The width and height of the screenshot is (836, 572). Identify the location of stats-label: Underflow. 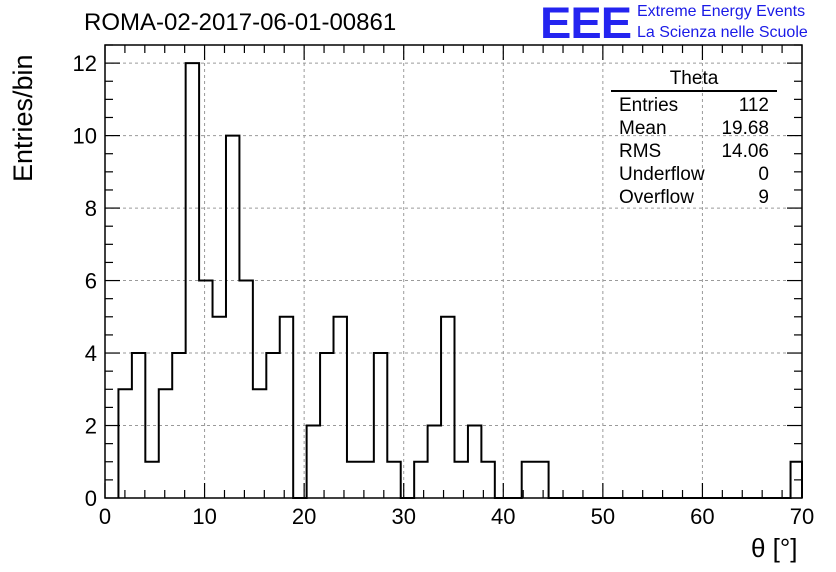
(662, 174).